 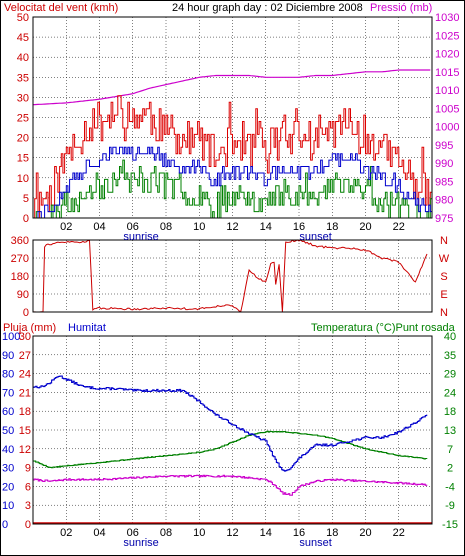 What do you see at coordinates (450, 412) in the screenshot?
I see `temperature-tick-label: 18` at bounding box center [450, 412].